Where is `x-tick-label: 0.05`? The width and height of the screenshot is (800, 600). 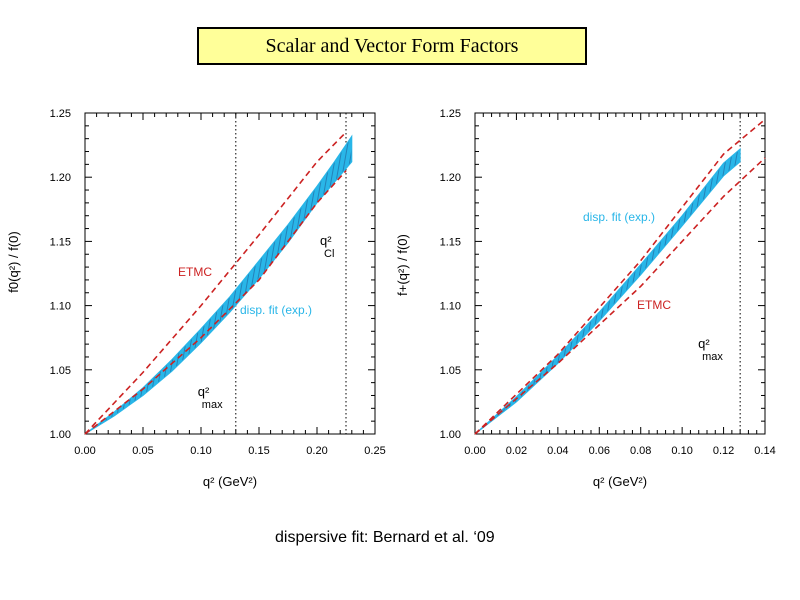
x-tick-label: 0.05 is located at coordinates (142, 451).